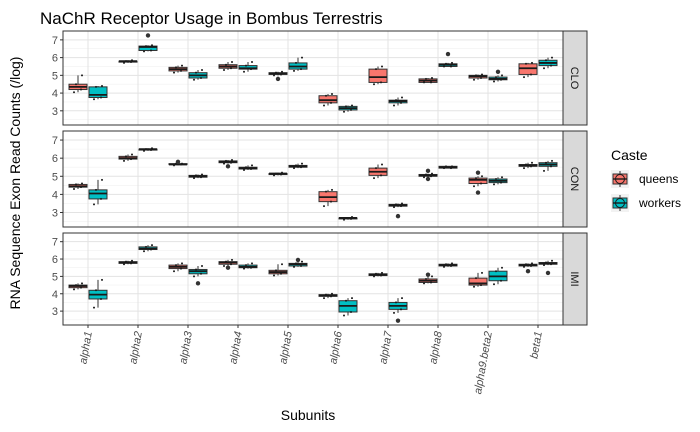 Image resolution: width=700 pixels, height=432 pixels. Describe the element at coordinates (658, 179) in the screenshot. I see `legend-label: queens` at that location.